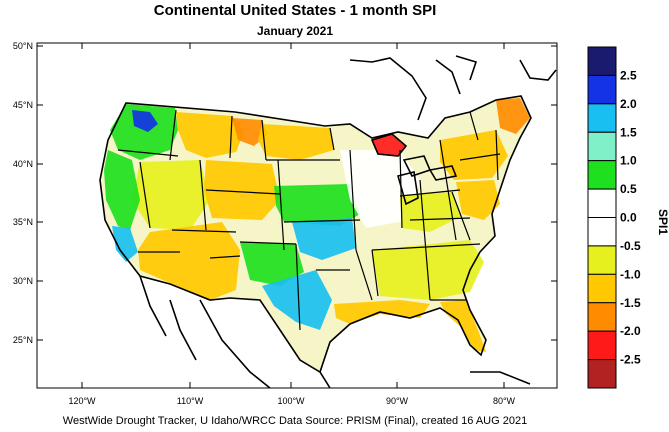 The image size is (669, 432). Describe the element at coordinates (628, 218) in the screenshot. I see `colorbar-label: 0.0` at that location.